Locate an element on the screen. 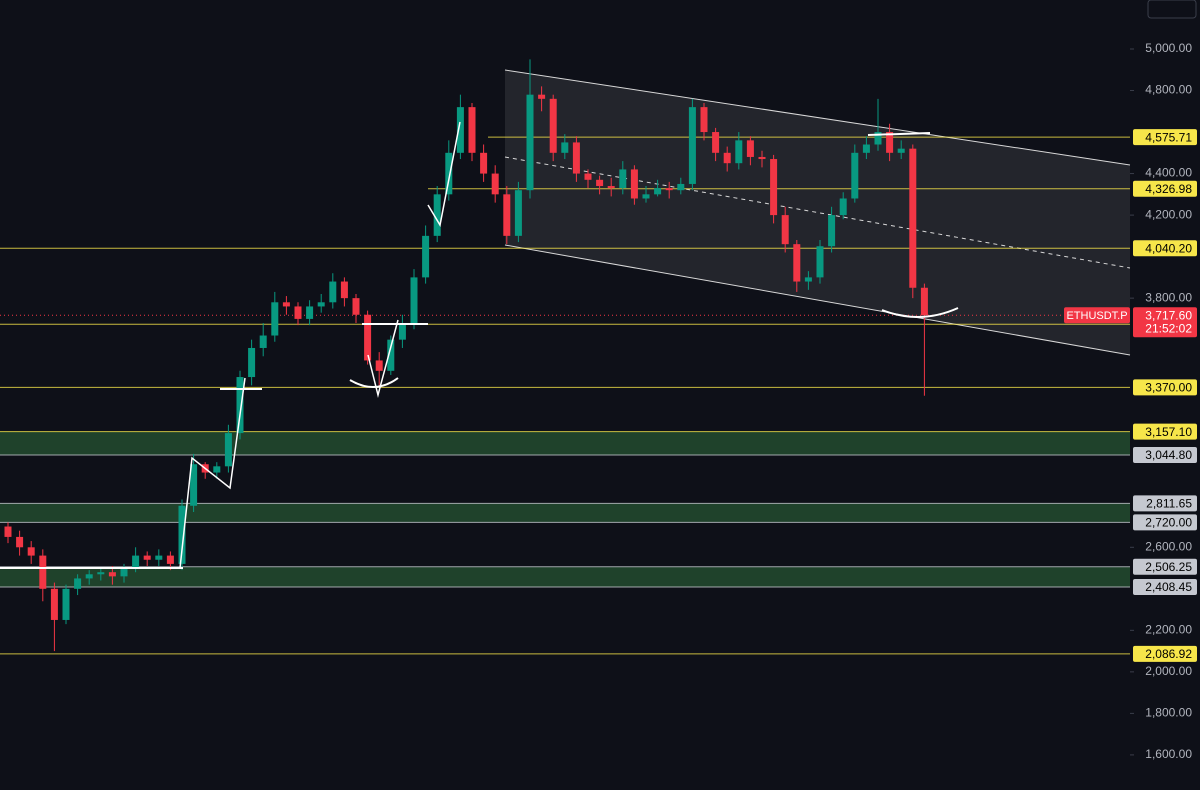 This screenshot has height=790, width=1200. y-tick-label: 5,000.00 is located at coordinates (1168, 48).